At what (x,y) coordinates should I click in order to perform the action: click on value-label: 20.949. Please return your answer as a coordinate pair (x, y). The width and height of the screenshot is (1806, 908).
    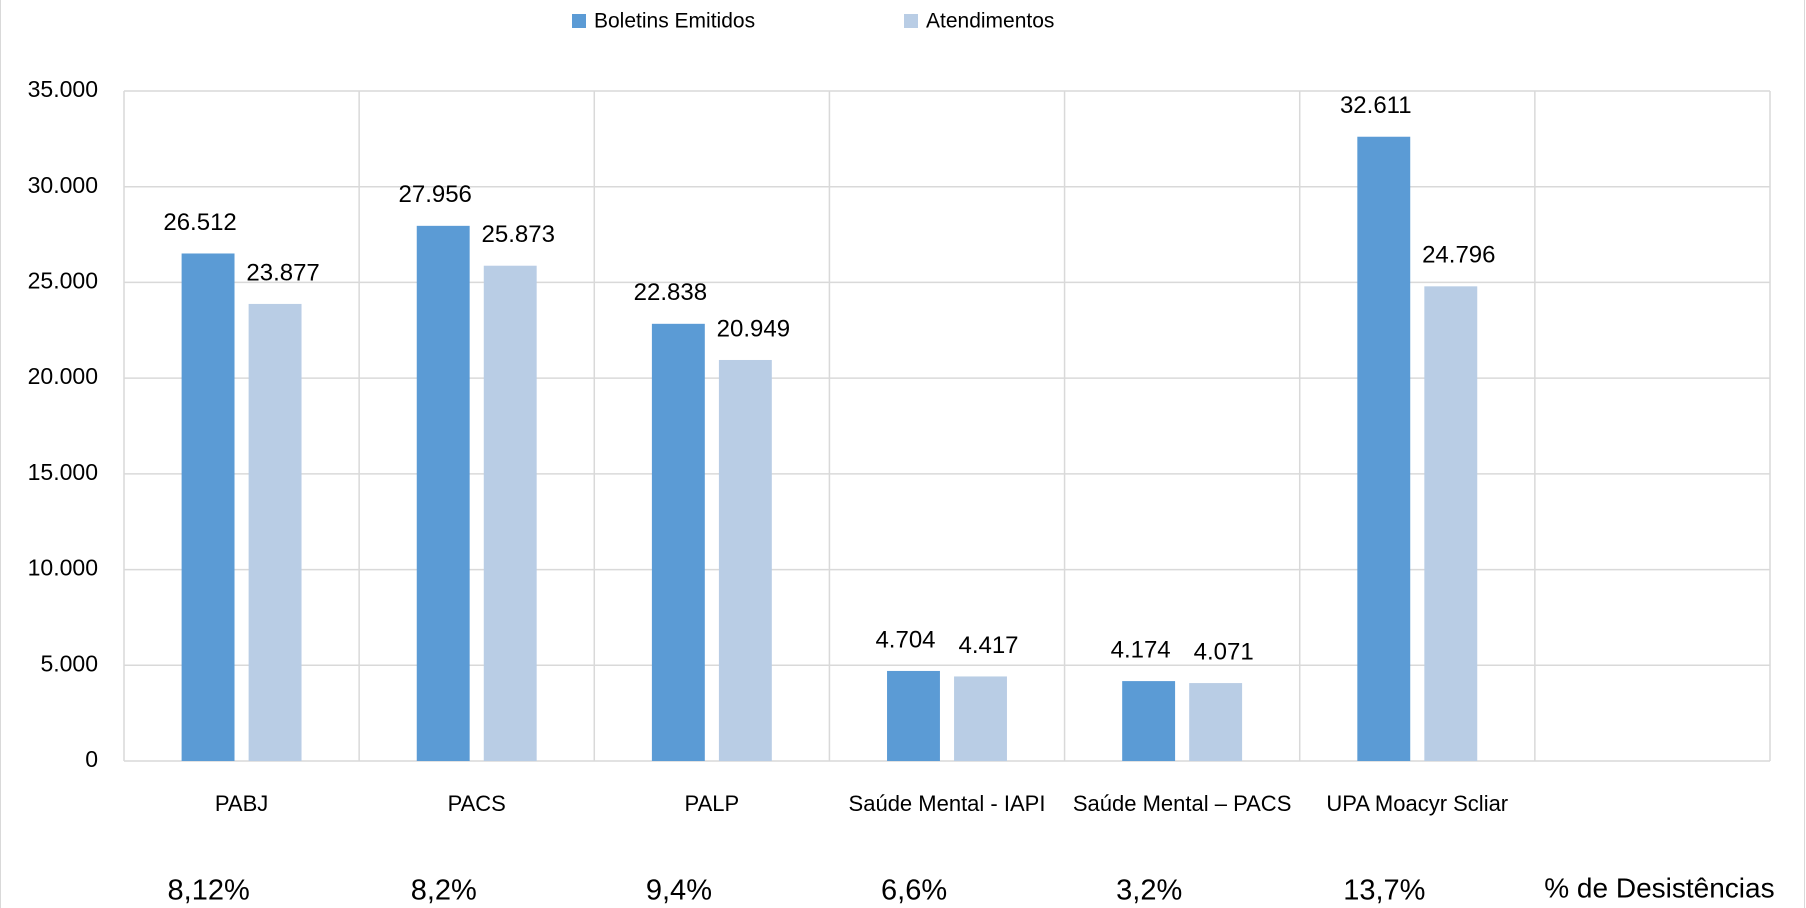
    Looking at the image, I should click on (753, 328).